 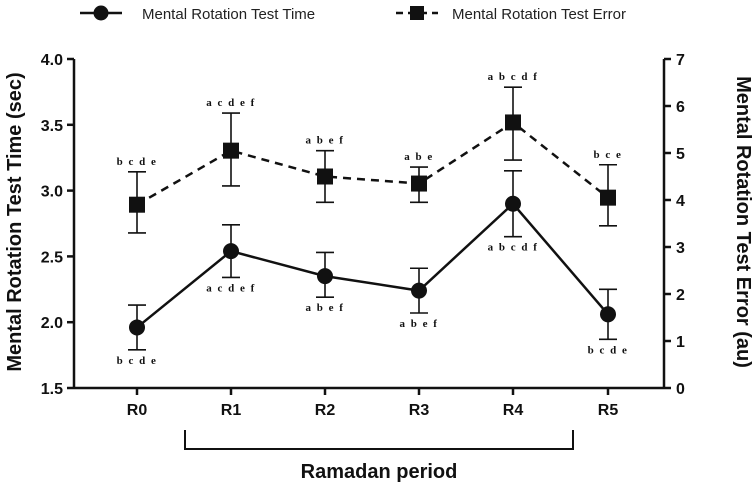 What do you see at coordinates (680, 342) in the screenshot?
I see `right-tick-label: 1` at bounding box center [680, 342].